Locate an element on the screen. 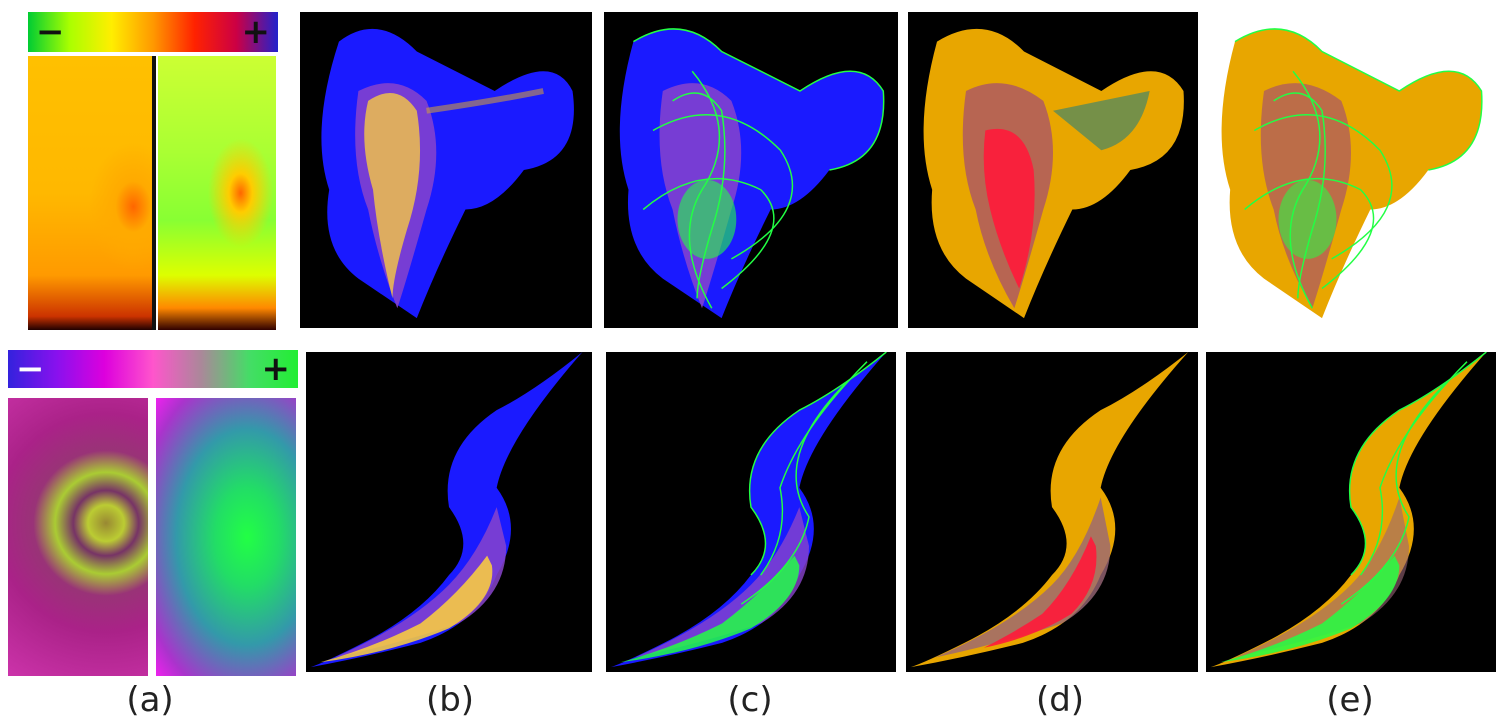 This screenshot has width=1503, height=727. panel-c-top is located at coordinates (751, 170).